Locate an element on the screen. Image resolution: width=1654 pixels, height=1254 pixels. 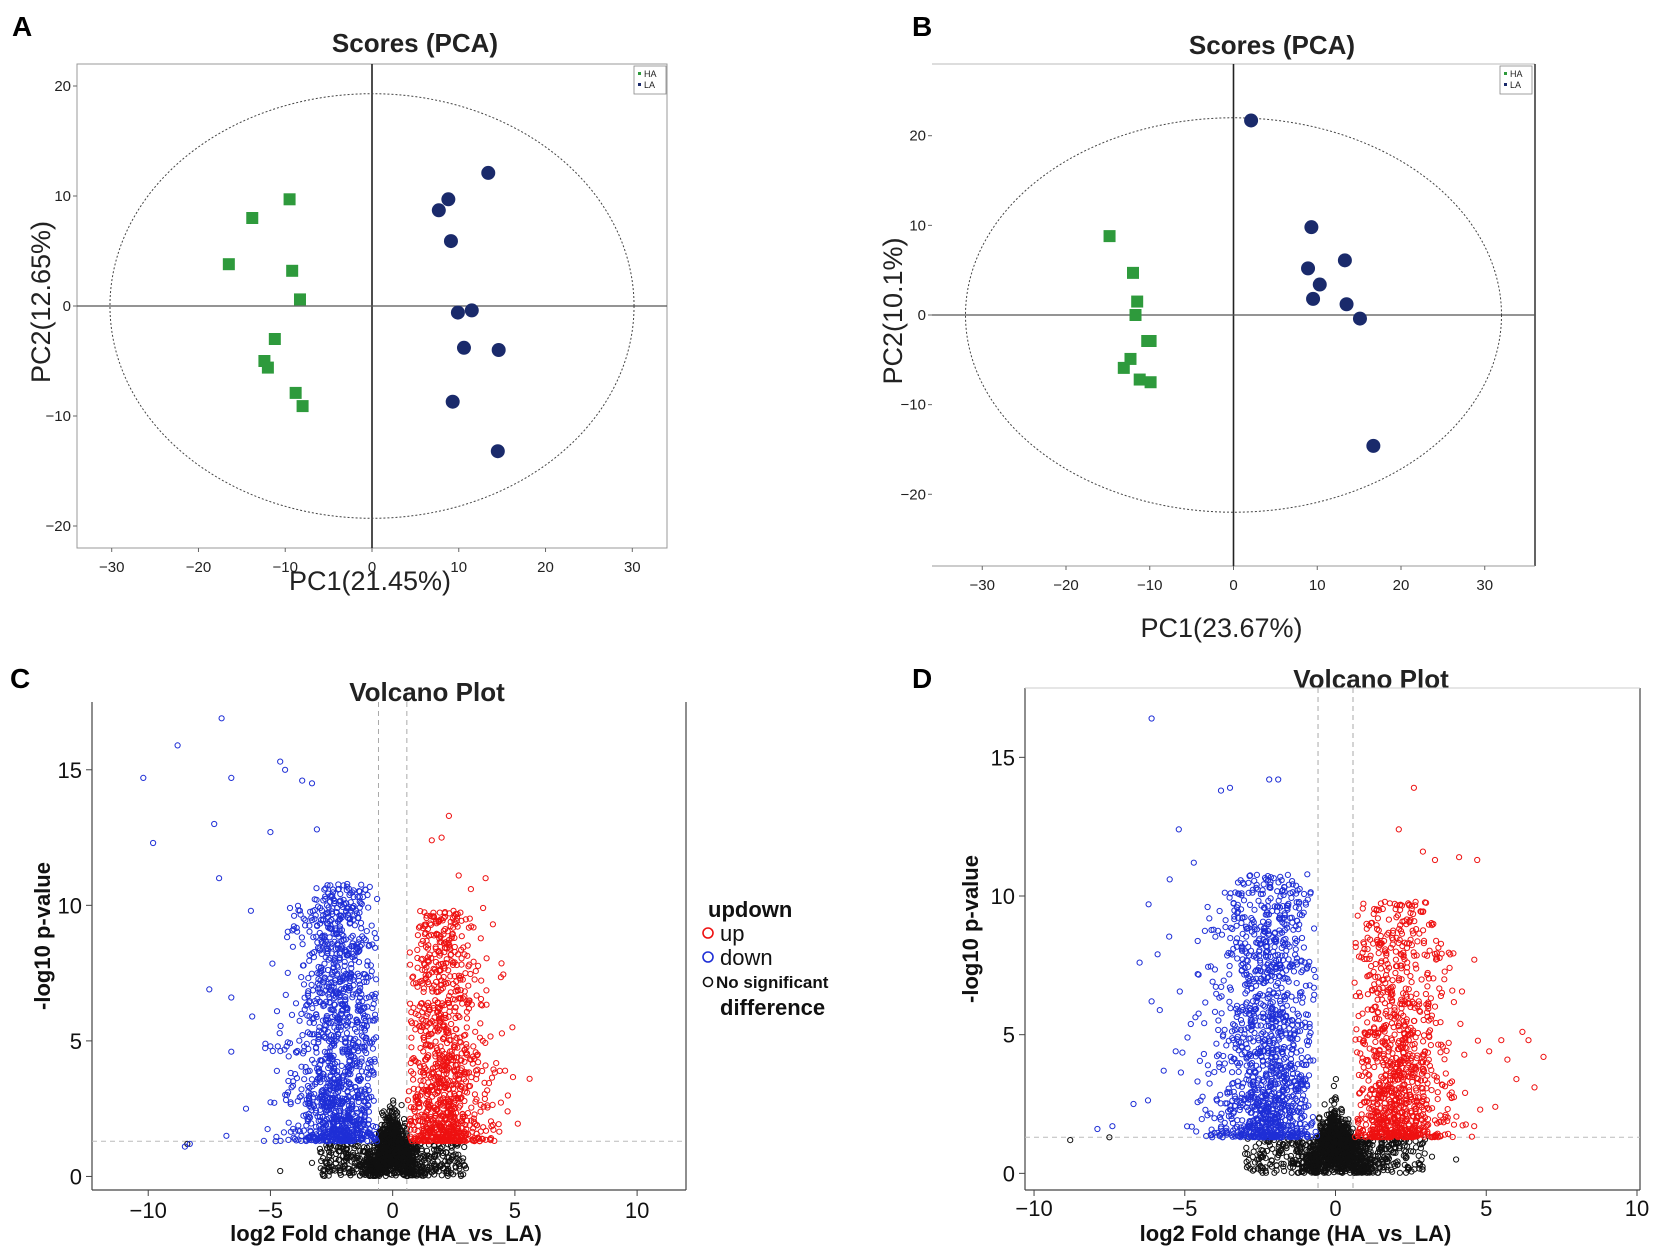
legend-marker-la is located at coordinates (639, 84).